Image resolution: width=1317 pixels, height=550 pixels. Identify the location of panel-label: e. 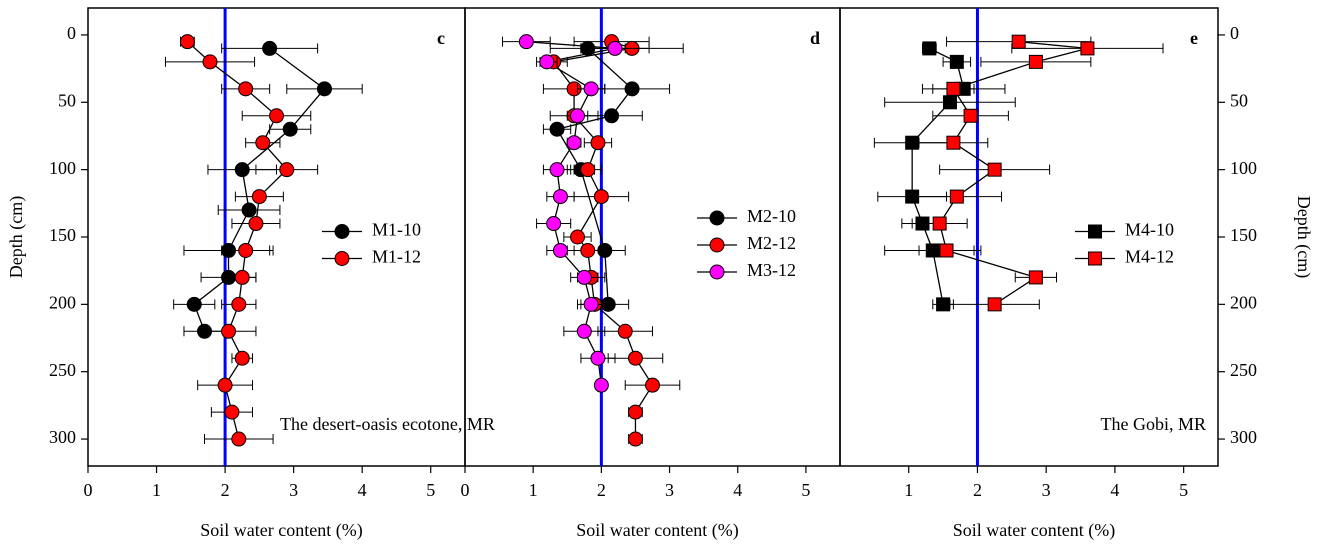
(1194, 38).